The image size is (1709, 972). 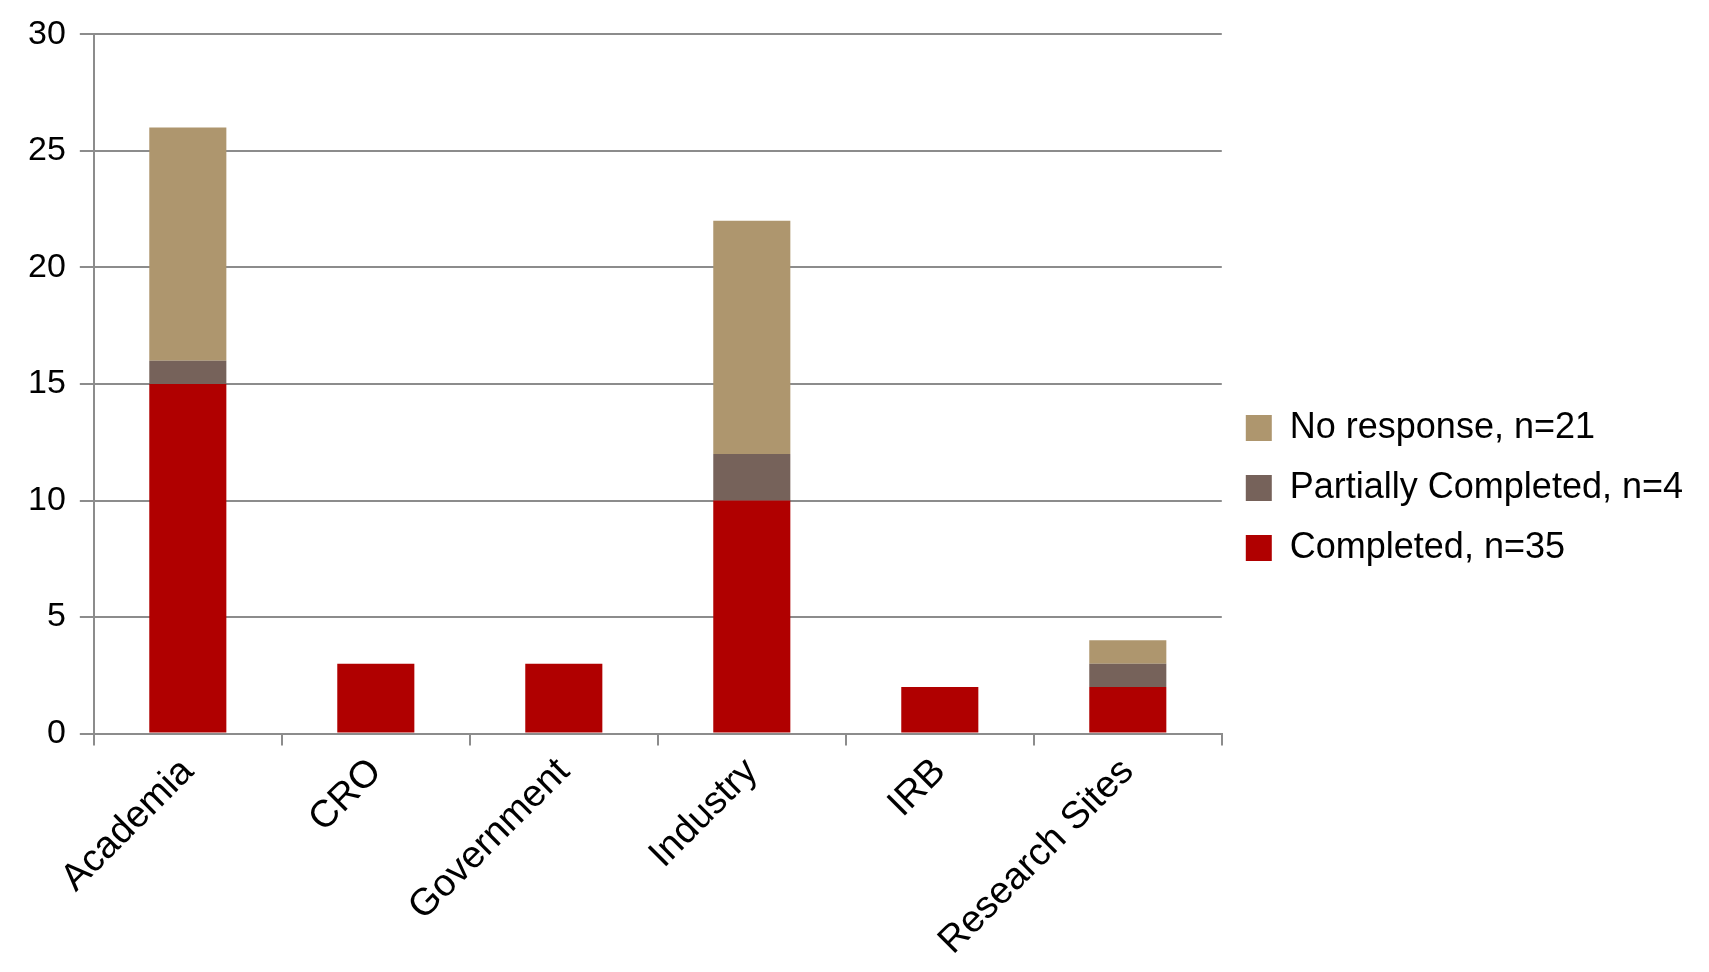 I want to click on x-tick-label: IRB, so click(x=915, y=786).